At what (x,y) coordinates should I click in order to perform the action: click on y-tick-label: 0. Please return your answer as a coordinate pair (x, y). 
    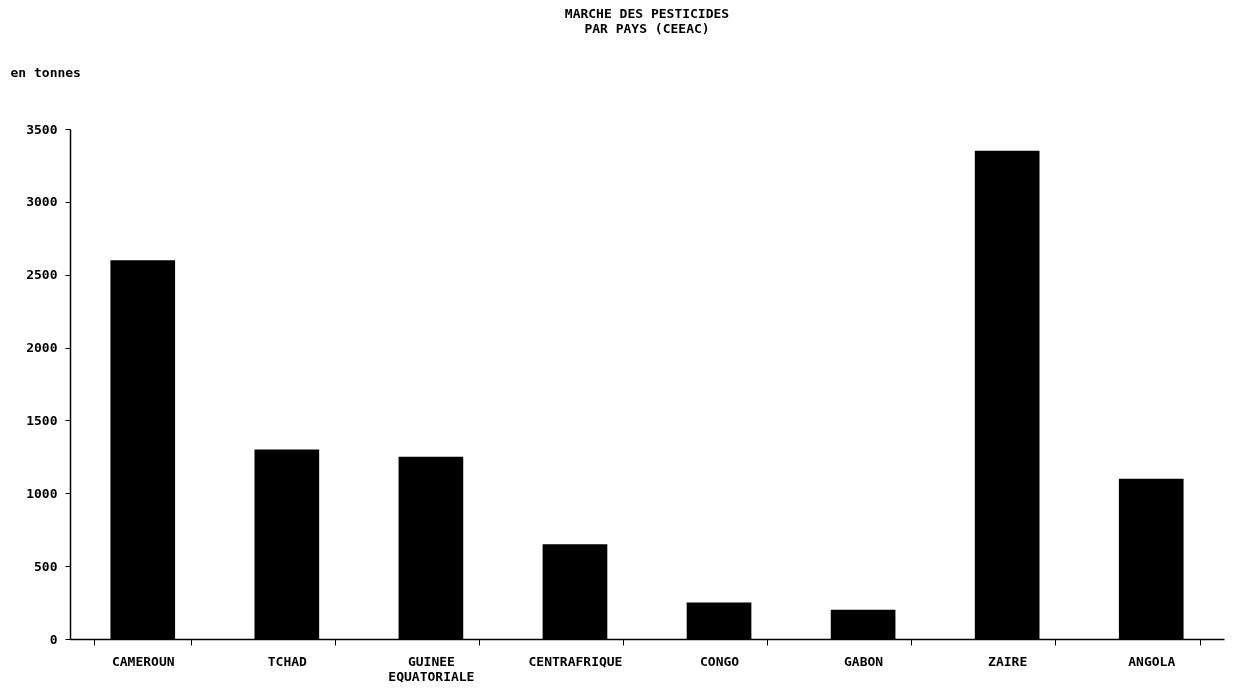
    Looking at the image, I should click on (53, 639).